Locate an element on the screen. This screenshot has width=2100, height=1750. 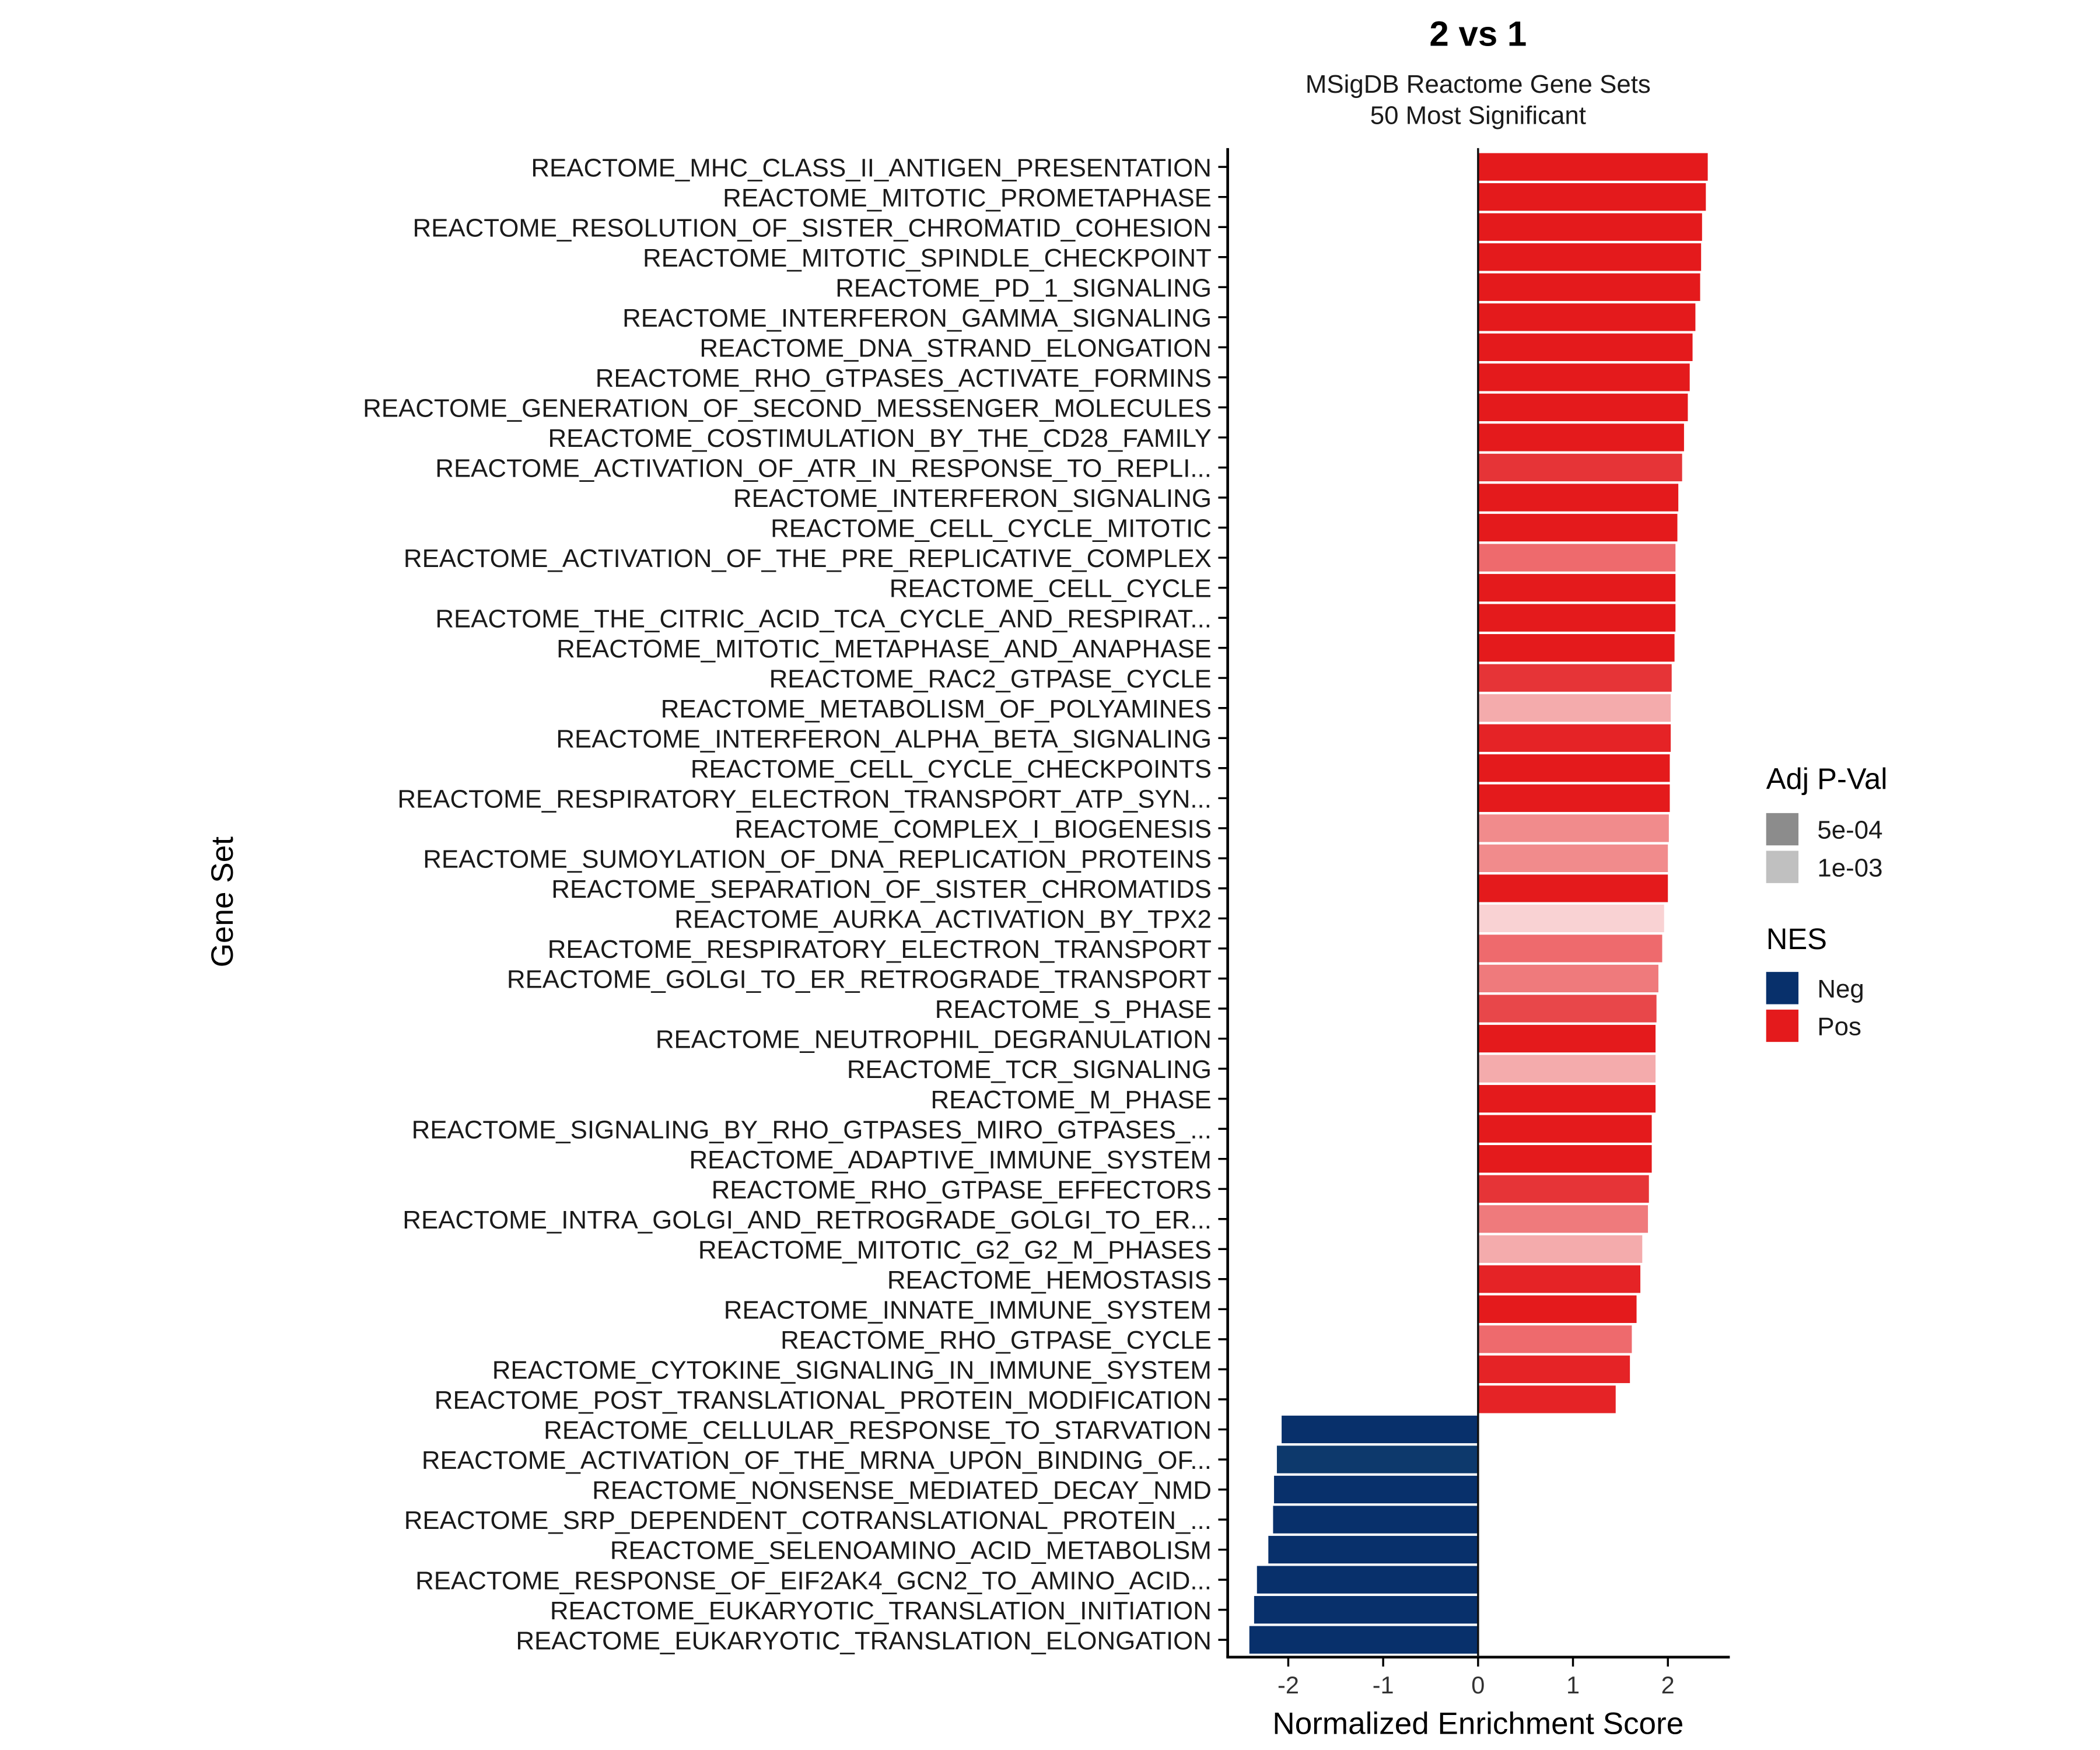
legend-key-neg is located at coordinates (1782, 988).